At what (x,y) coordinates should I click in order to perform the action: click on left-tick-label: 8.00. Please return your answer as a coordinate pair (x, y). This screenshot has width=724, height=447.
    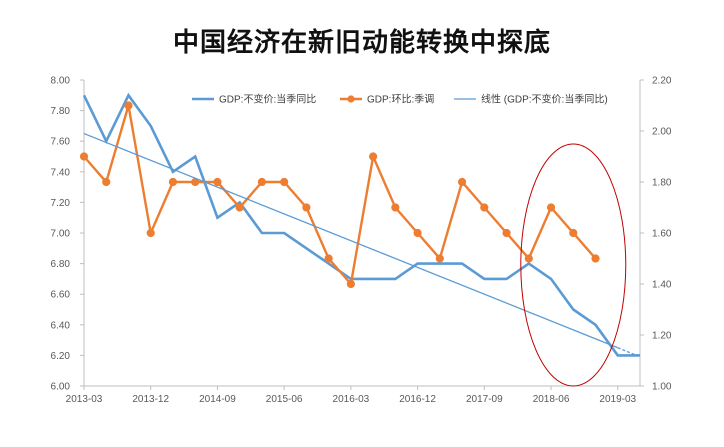
    Looking at the image, I should click on (61, 81).